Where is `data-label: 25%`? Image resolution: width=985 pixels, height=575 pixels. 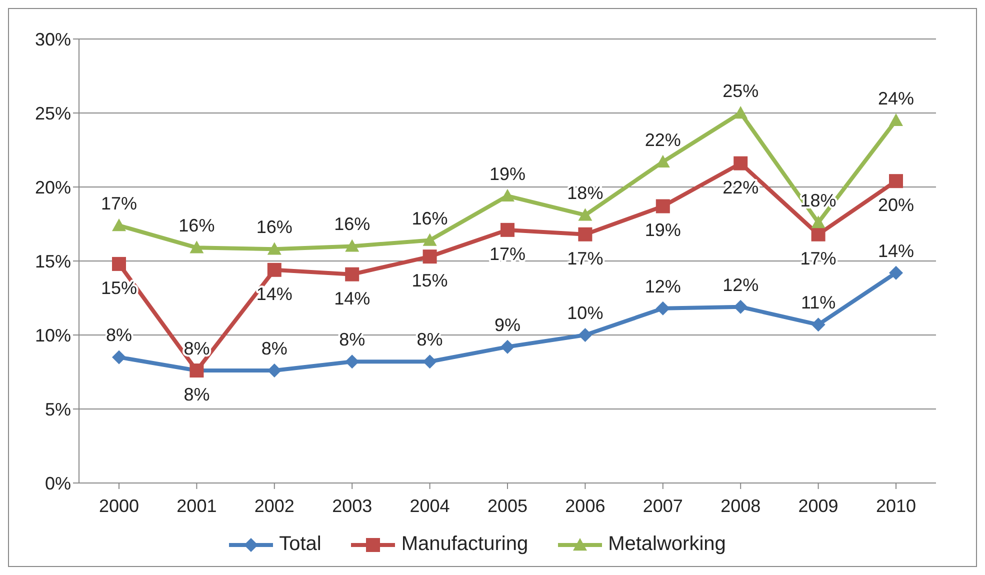
data-label: 25% is located at coordinates (740, 91).